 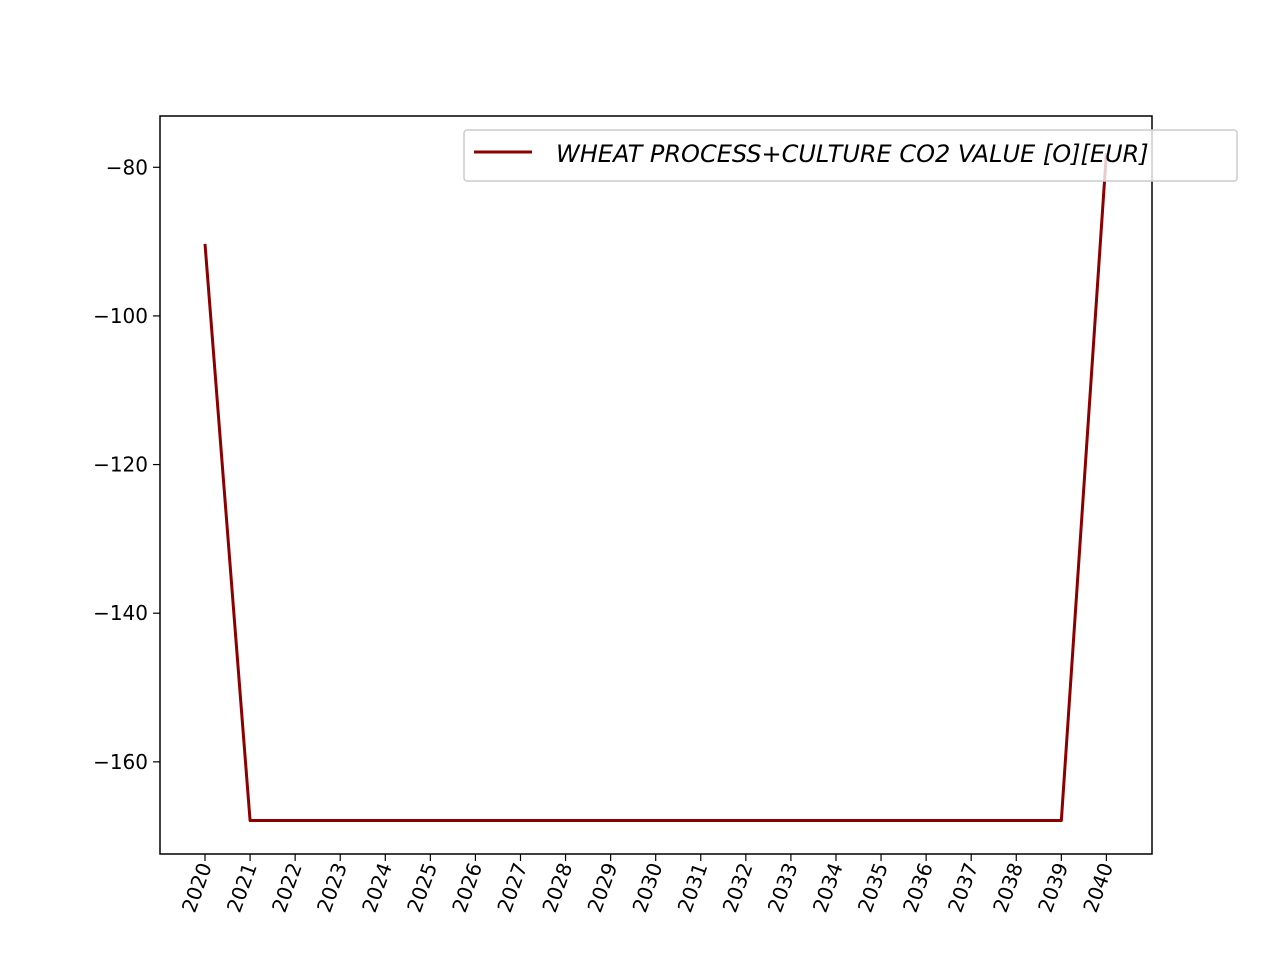 What do you see at coordinates (120, 613) in the screenshot?
I see `y-tick-label: −140` at bounding box center [120, 613].